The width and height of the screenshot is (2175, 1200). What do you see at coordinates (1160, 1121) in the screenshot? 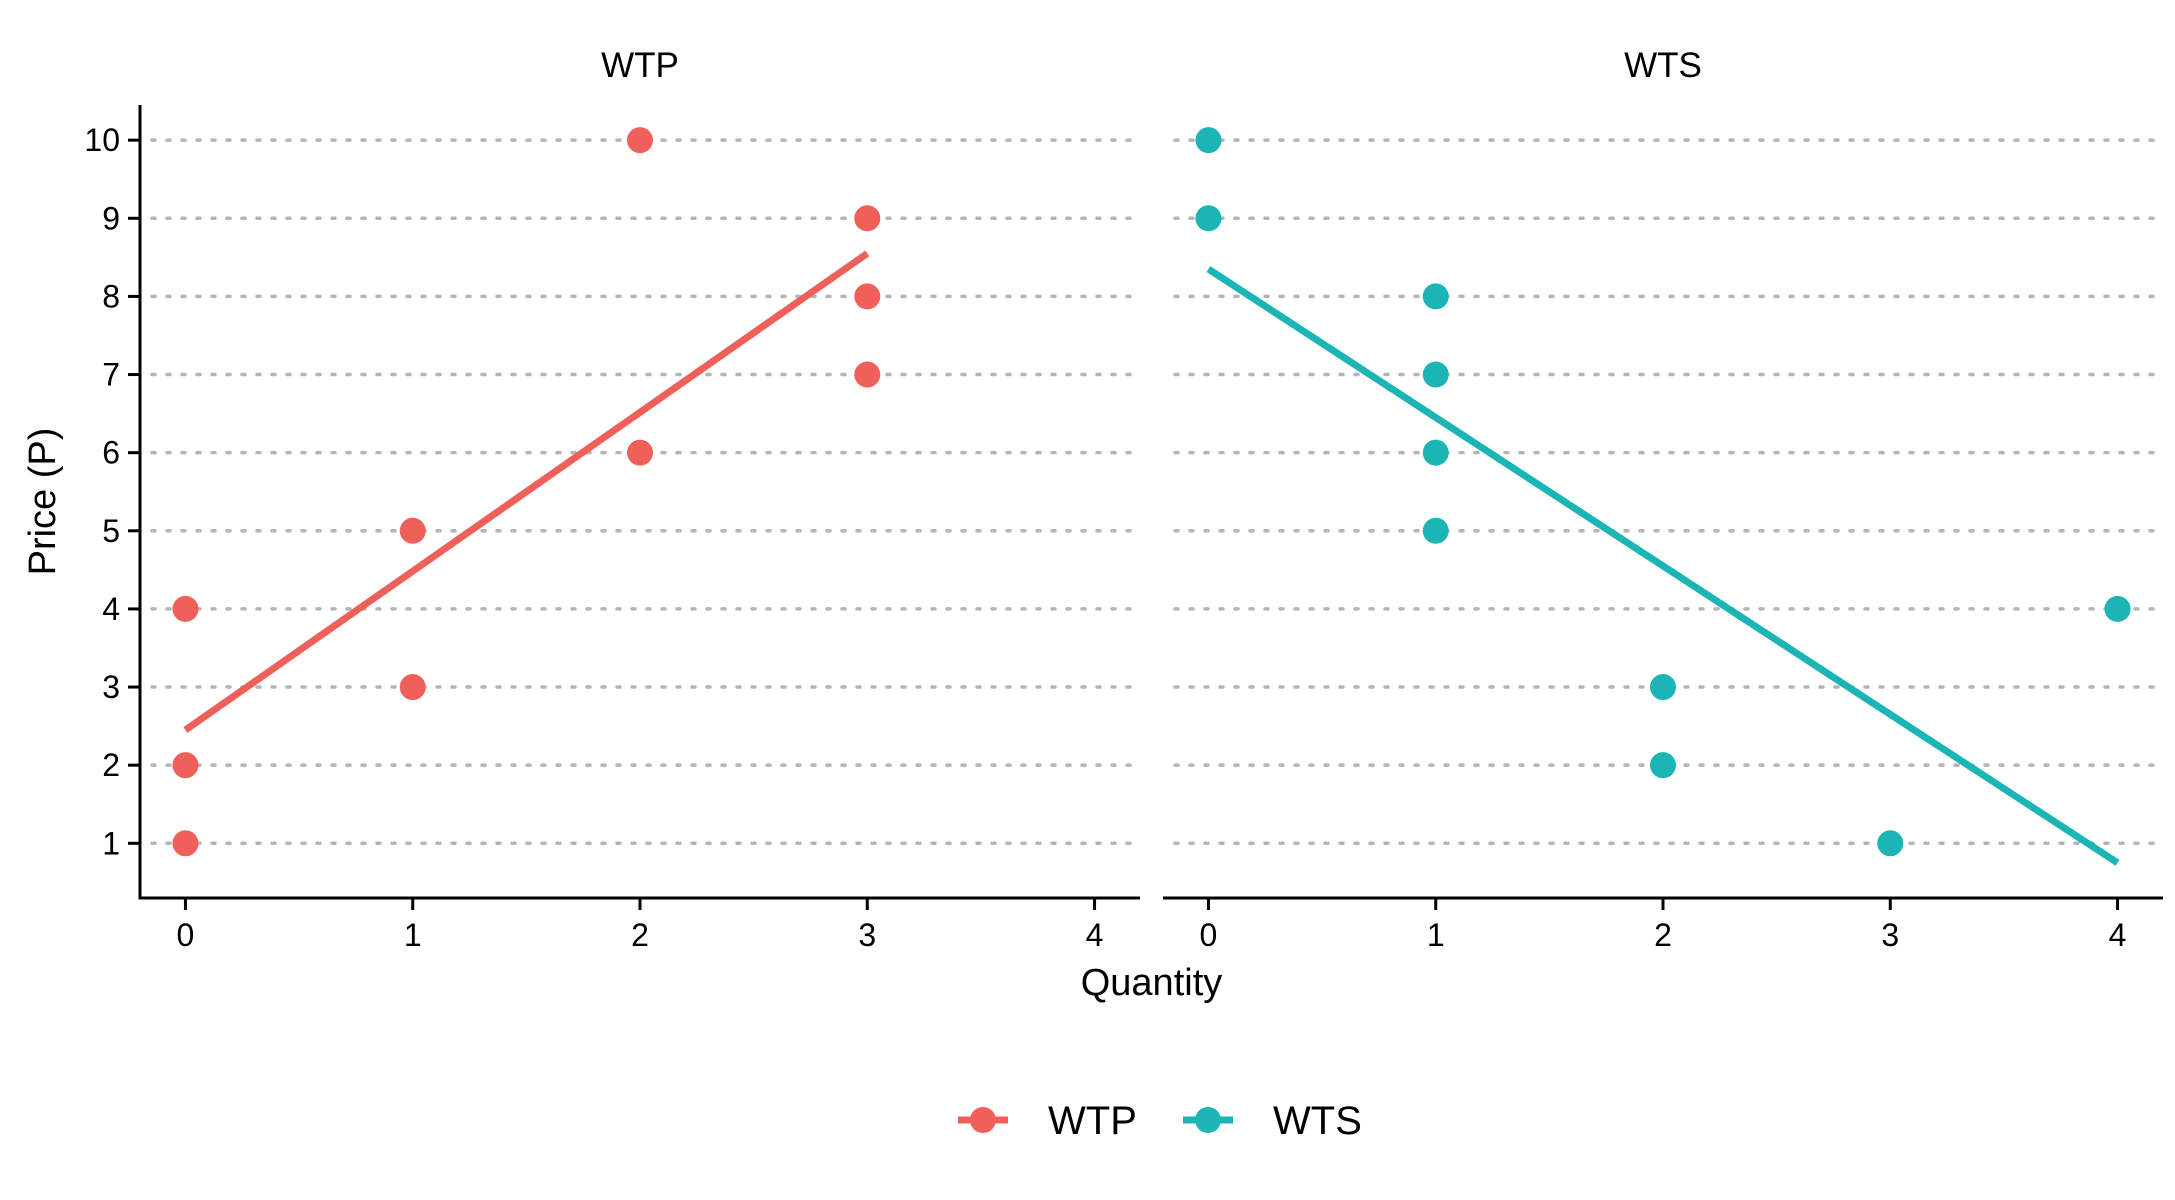
I see `legend: WTP WTS` at bounding box center [1160, 1121].